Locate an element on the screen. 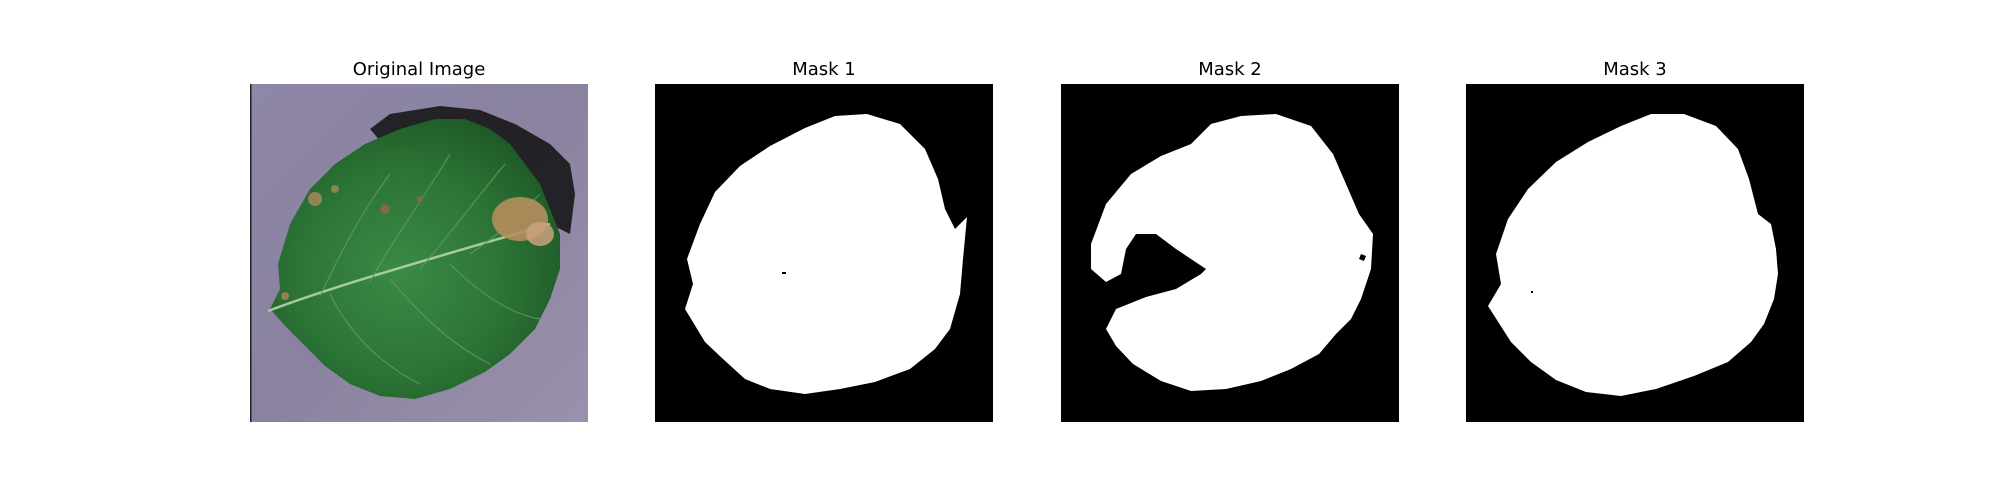 This screenshot has width=2000, height=500. mask-1-leaf-region is located at coordinates (826, 254).